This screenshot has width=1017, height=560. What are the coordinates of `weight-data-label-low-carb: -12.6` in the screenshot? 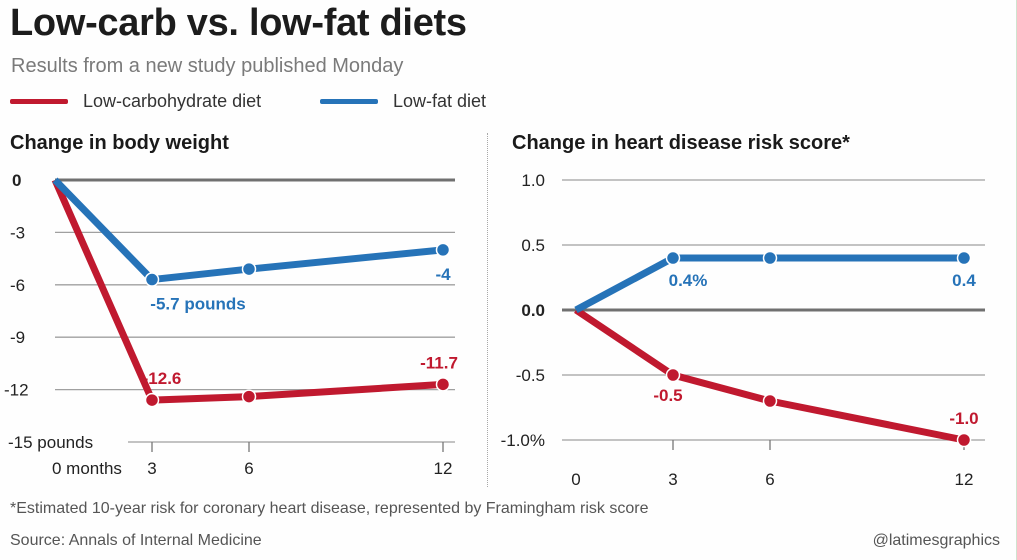 It's located at (162, 378).